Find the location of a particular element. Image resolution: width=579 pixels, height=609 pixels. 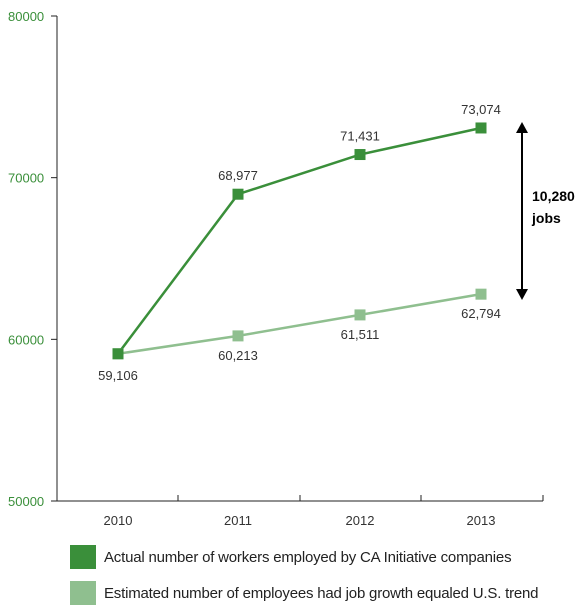

y-tick-label: 80000 is located at coordinates (26, 16).